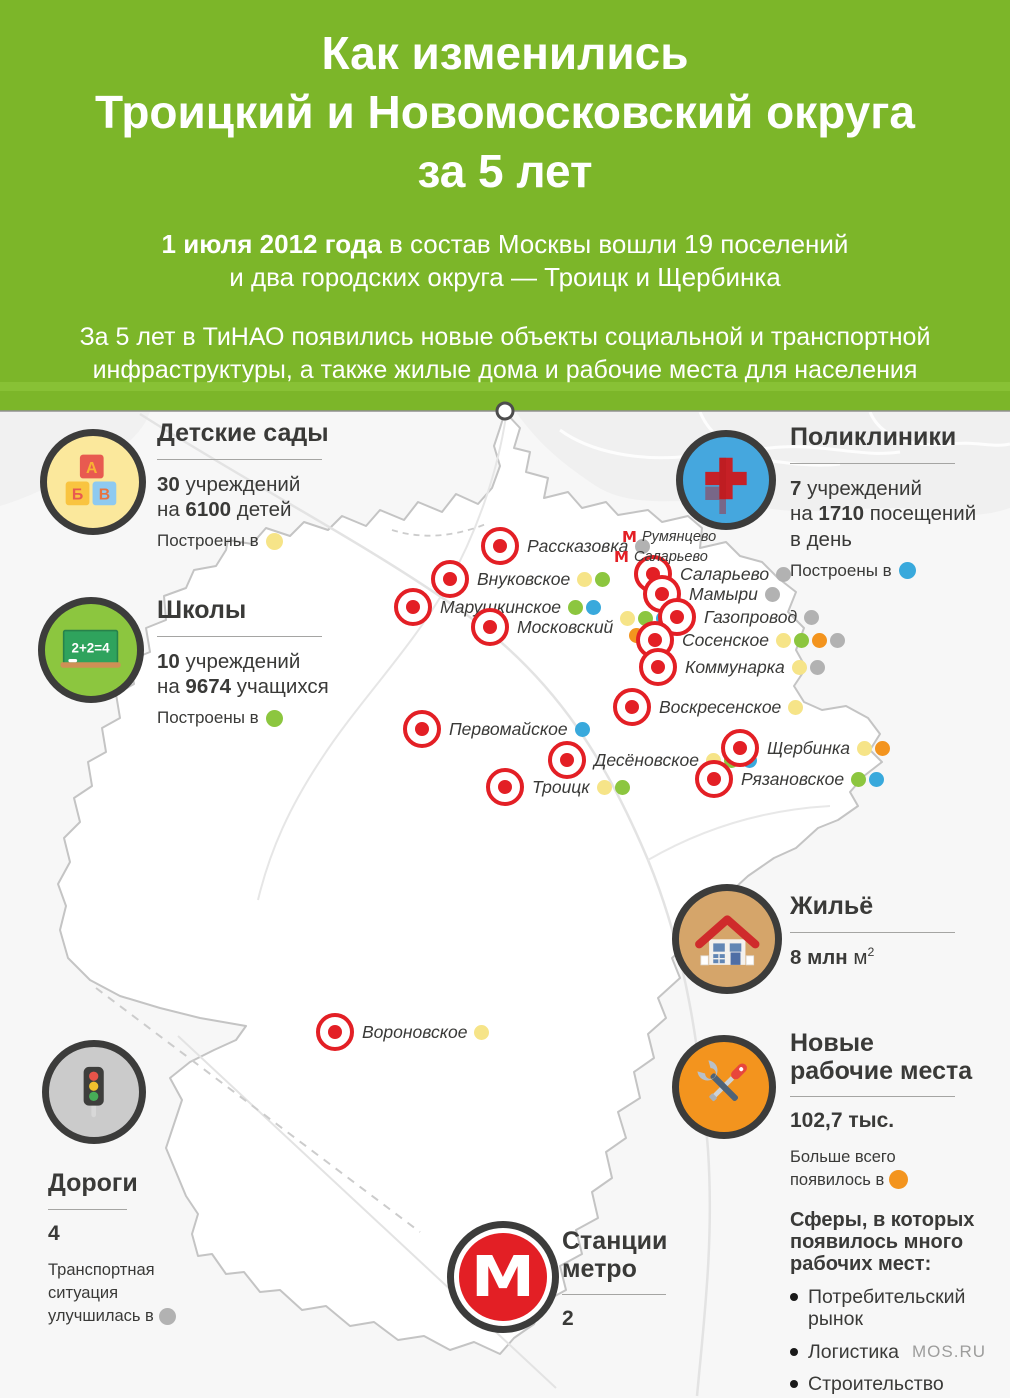 The height and width of the screenshot is (1398, 1010). What do you see at coordinates (900, 1308) in the screenshot?
I see `sphere-item: Потребительский рынок` at bounding box center [900, 1308].